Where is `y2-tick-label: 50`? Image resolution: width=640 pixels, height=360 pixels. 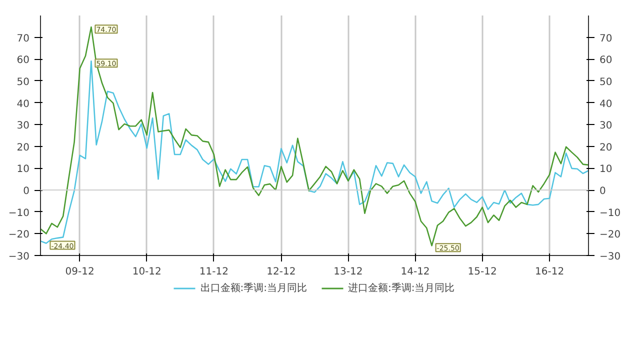 y2-tick-label: 50 is located at coordinates (606, 82).